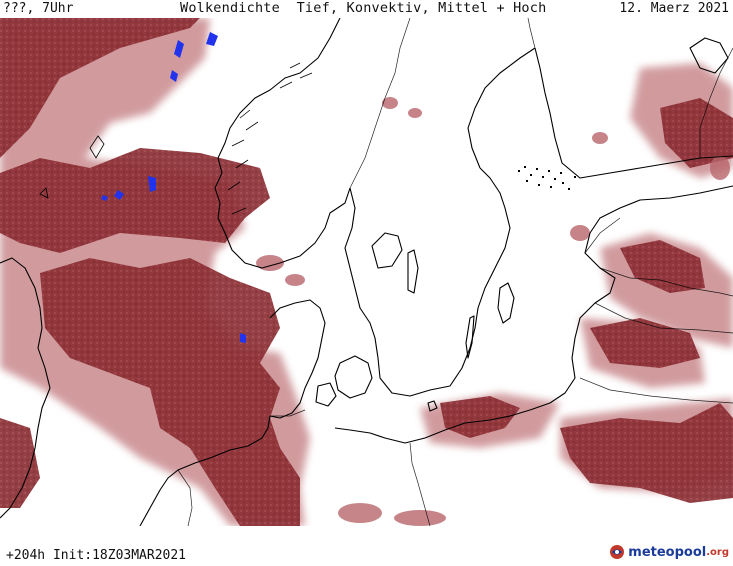  What do you see at coordinates (547, 178) in the screenshot?
I see `archipelago-speckle` at bounding box center [547, 178].